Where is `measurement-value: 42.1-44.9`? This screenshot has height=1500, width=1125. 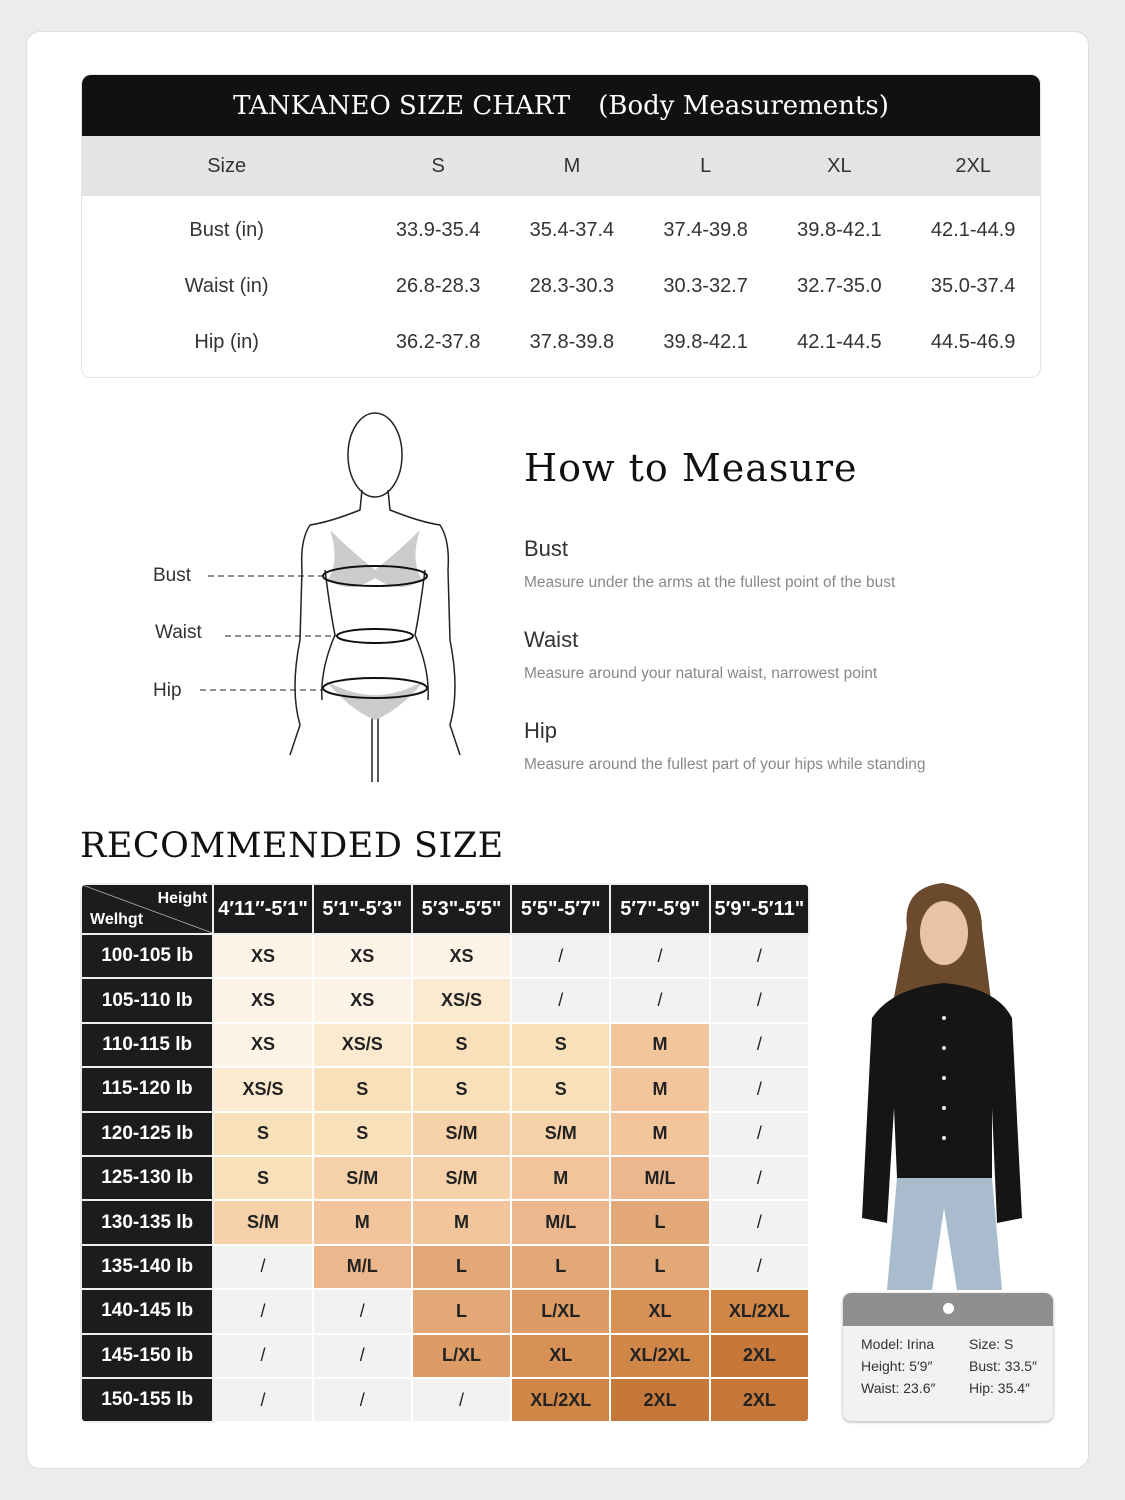 measurement-value: 42.1-44.9 is located at coordinates (973, 229).